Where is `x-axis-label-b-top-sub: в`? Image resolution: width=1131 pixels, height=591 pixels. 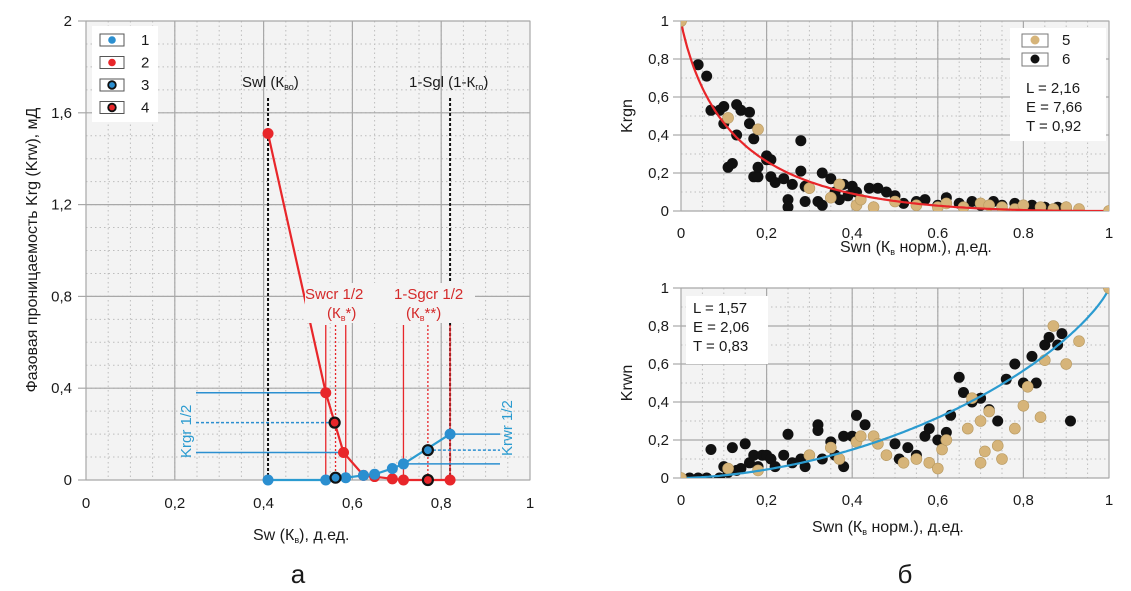 x-axis-label-b-top-sub: в is located at coordinates (892, 252).